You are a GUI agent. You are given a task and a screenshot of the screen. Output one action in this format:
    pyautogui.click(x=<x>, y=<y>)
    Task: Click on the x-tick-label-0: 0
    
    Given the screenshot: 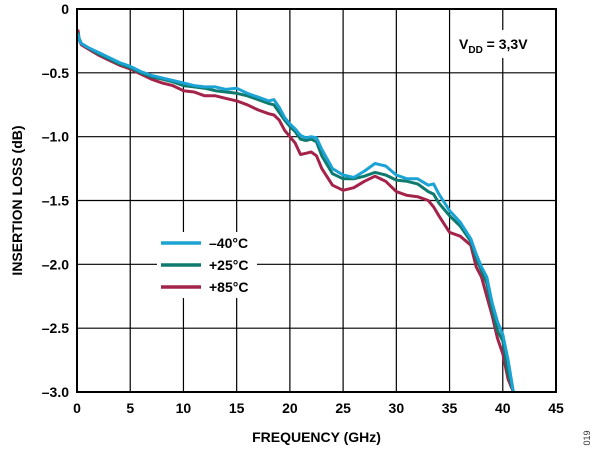 What is the action you would take?
    pyautogui.click(x=77, y=408)
    